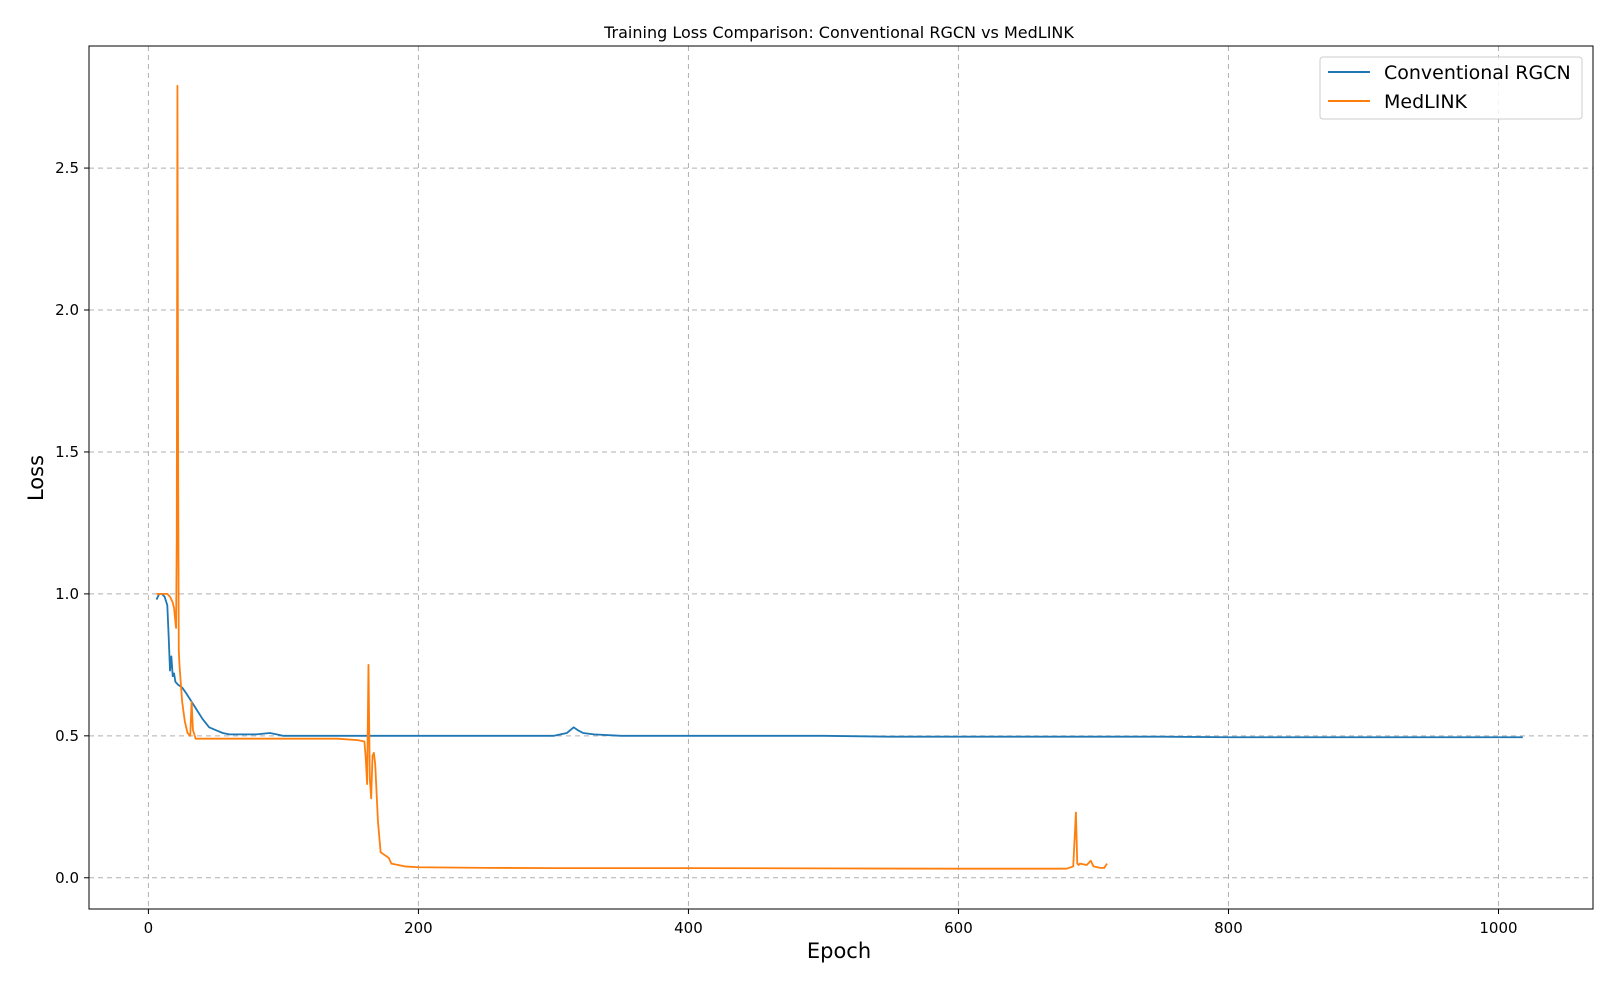  What do you see at coordinates (839, 951) in the screenshot?
I see `x-axis-title: Epoch` at bounding box center [839, 951].